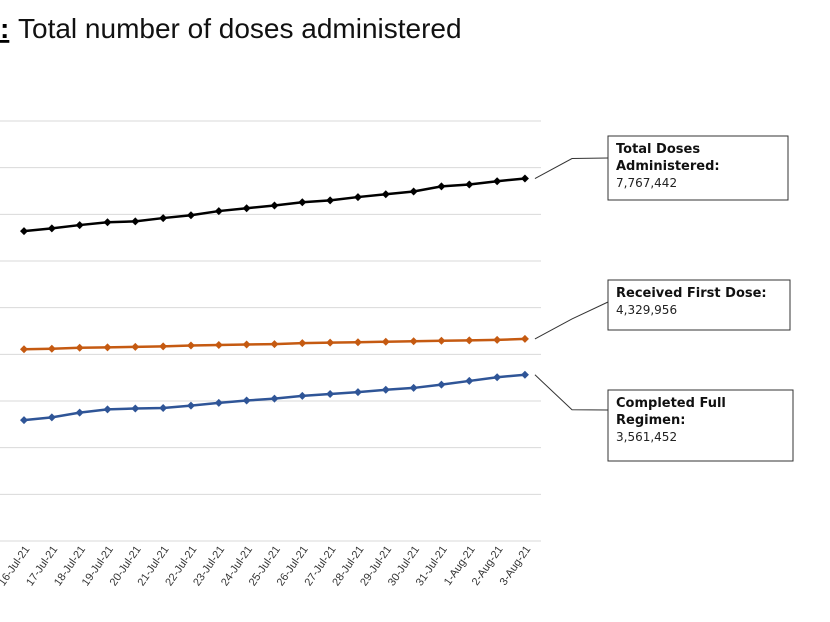  What do you see at coordinates (658, 149) in the screenshot?
I see `callout-label: Total Doses` at bounding box center [658, 149].